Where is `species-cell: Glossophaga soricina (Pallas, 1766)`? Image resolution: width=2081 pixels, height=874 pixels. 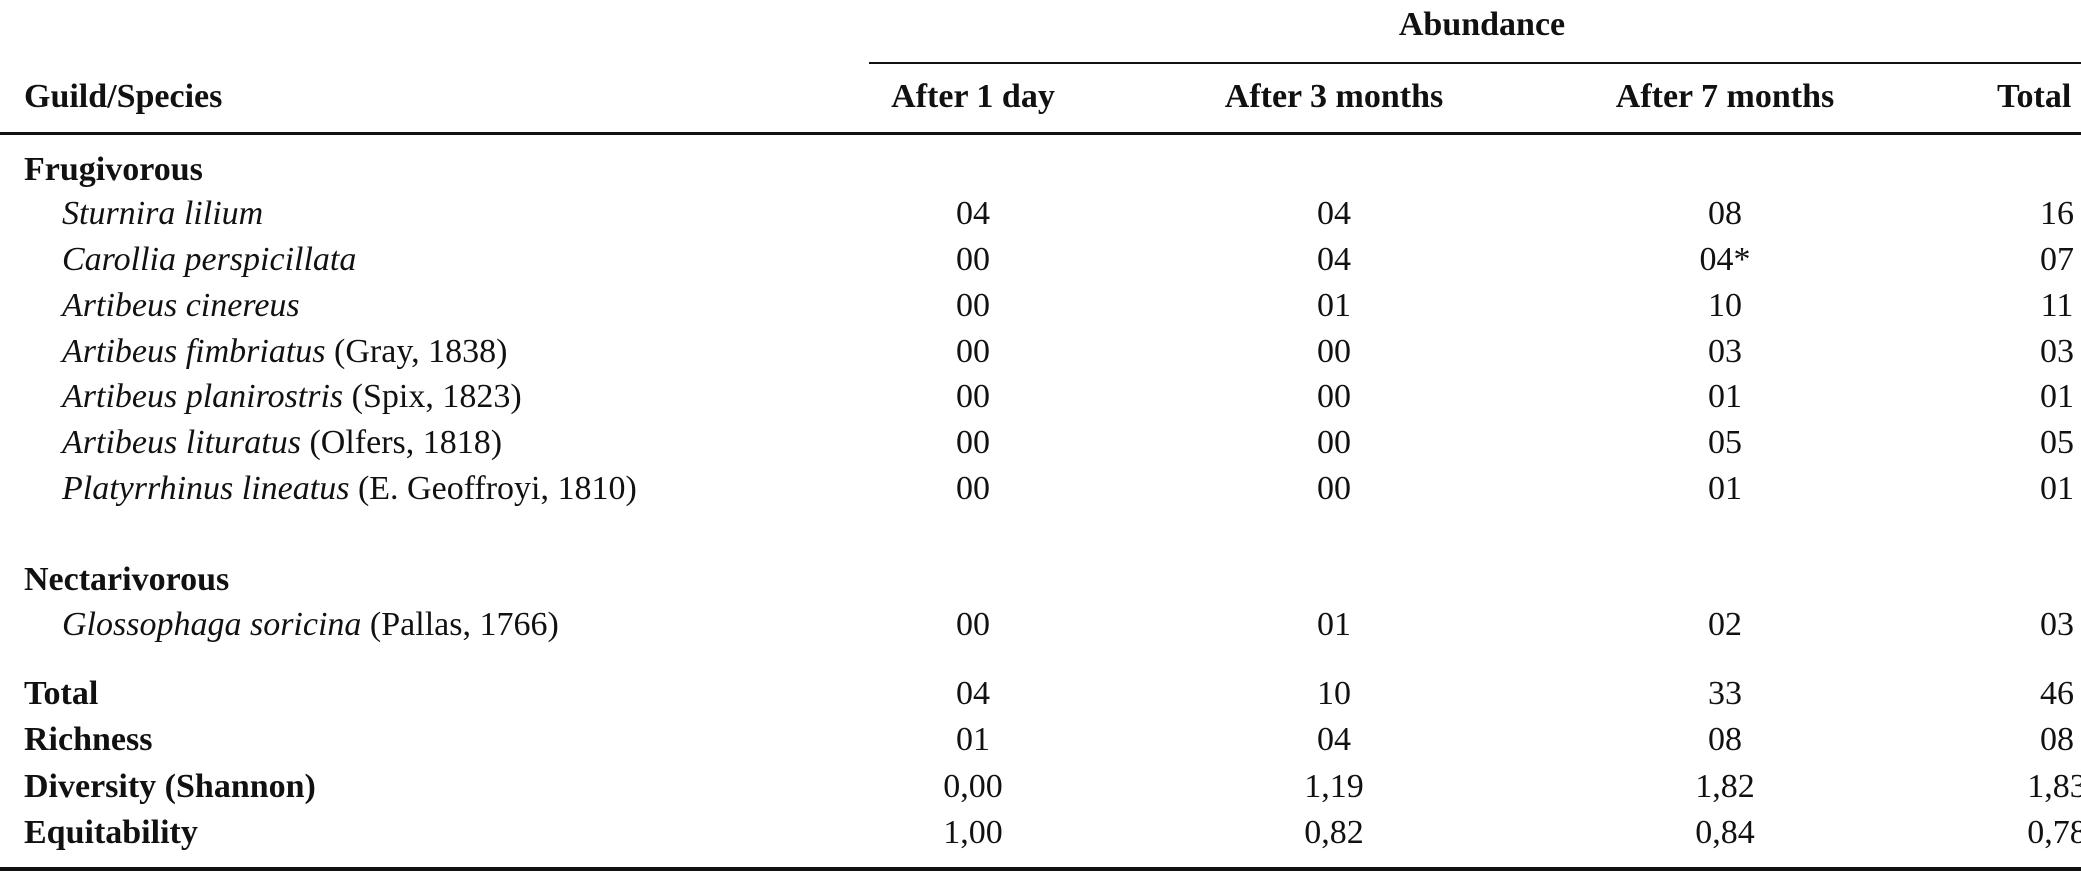
species-cell: Glossophaga soricina (Pallas, 1766) is located at coordinates (310, 625).